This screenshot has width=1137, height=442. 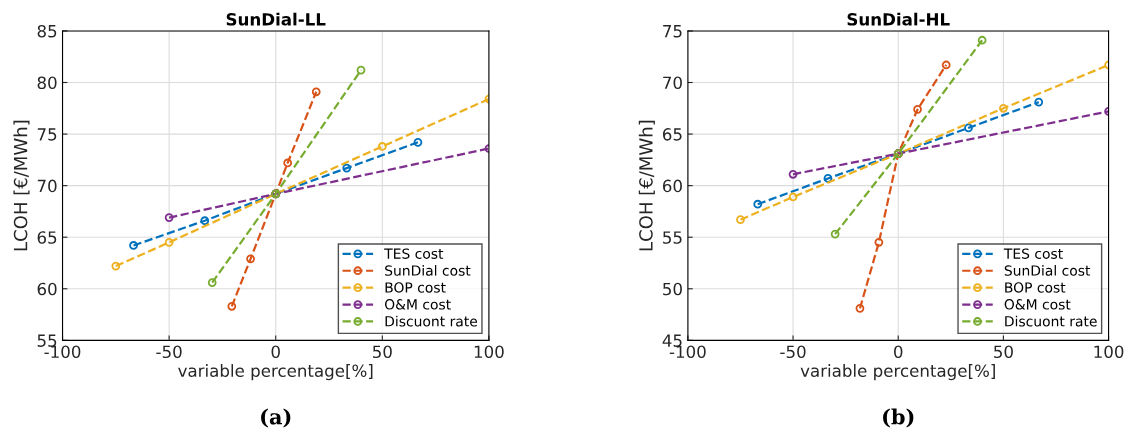 I want to click on chart-title: SunDial-HL, so click(x=898, y=19).